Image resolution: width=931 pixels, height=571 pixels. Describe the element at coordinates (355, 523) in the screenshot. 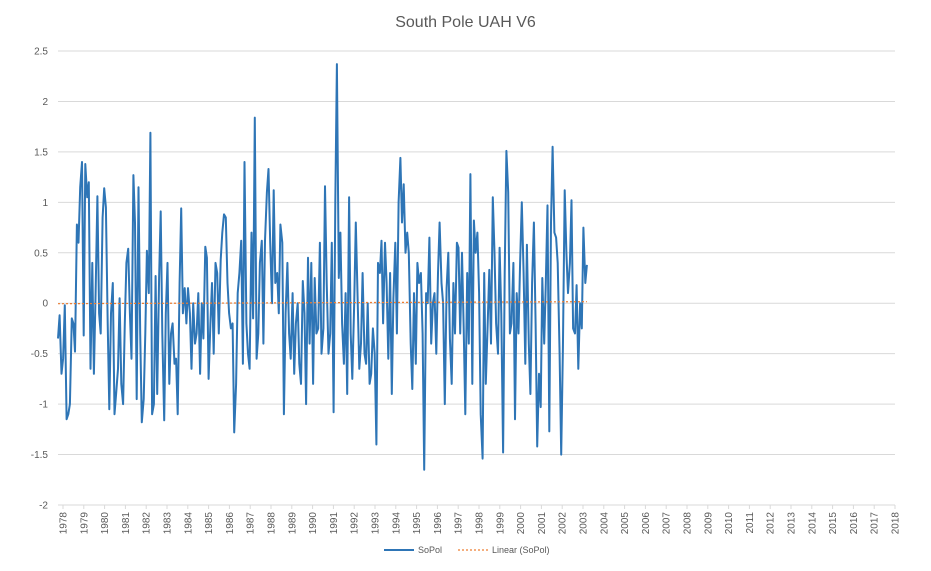

I see `x-tick-label: 1992` at that location.